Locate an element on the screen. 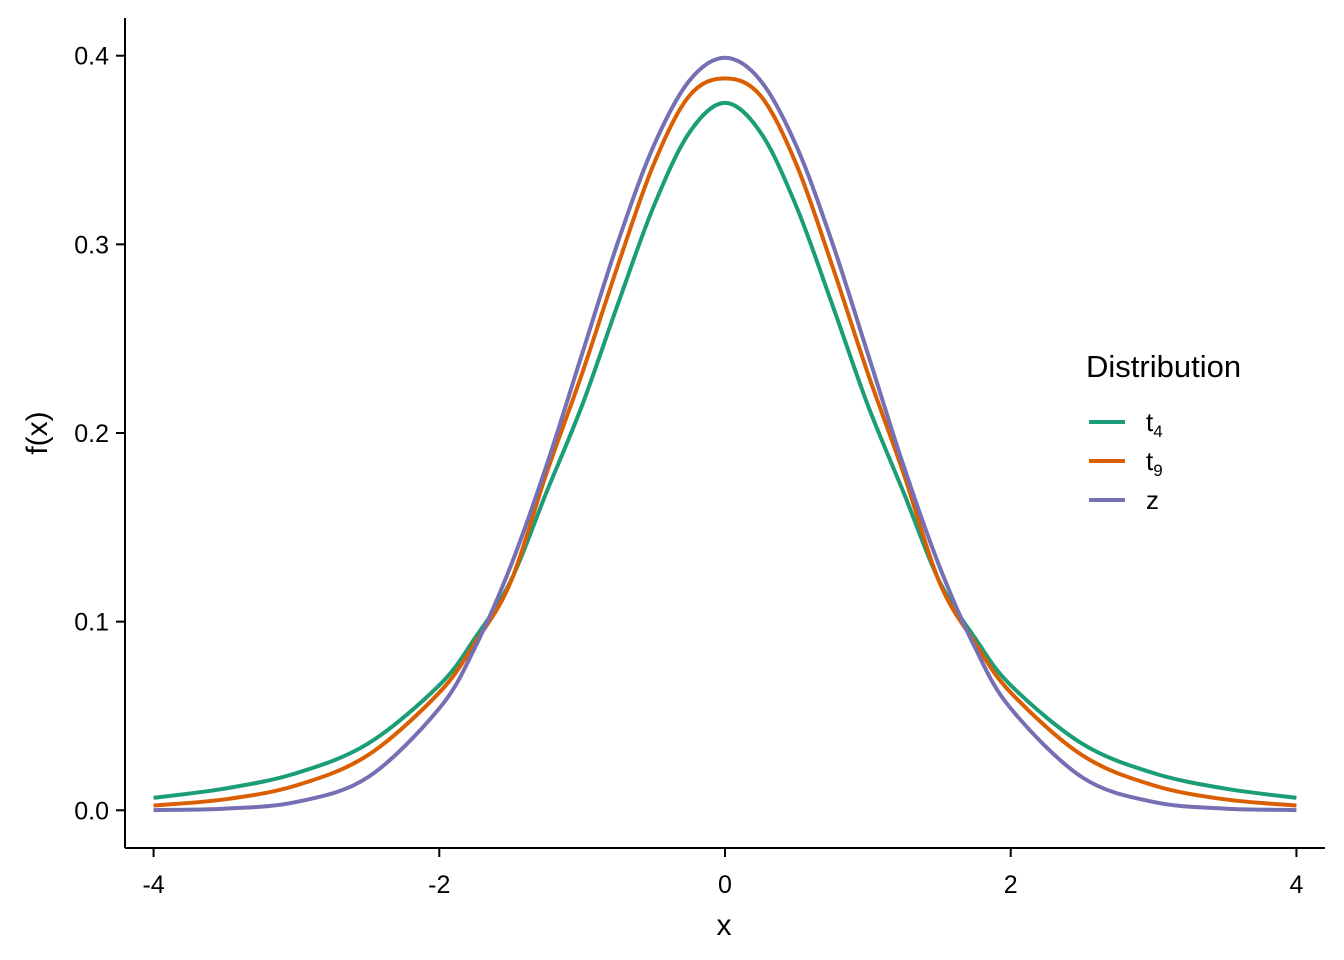  y-tick-label: 0.3 is located at coordinates (91, 245).